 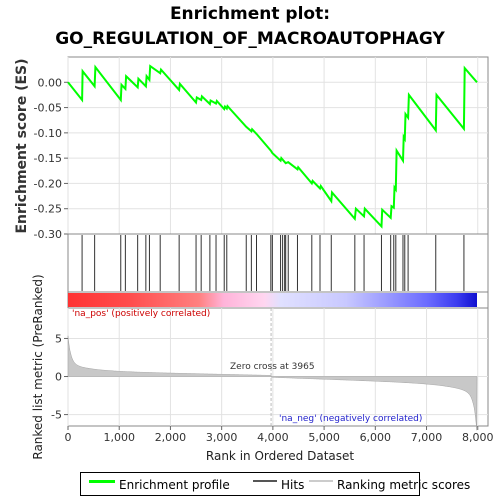 I want to click on hits-panel, so click(x=278, y=263).